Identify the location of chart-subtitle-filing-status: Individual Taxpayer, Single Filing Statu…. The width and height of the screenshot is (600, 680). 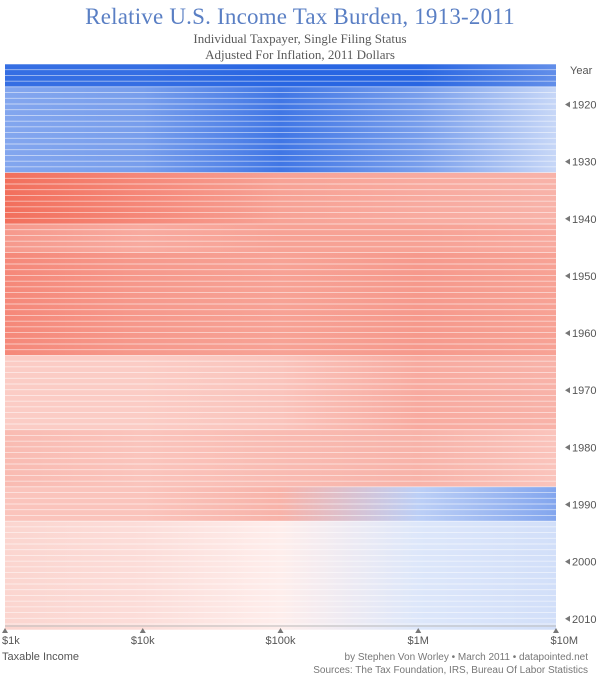
(300, 38).